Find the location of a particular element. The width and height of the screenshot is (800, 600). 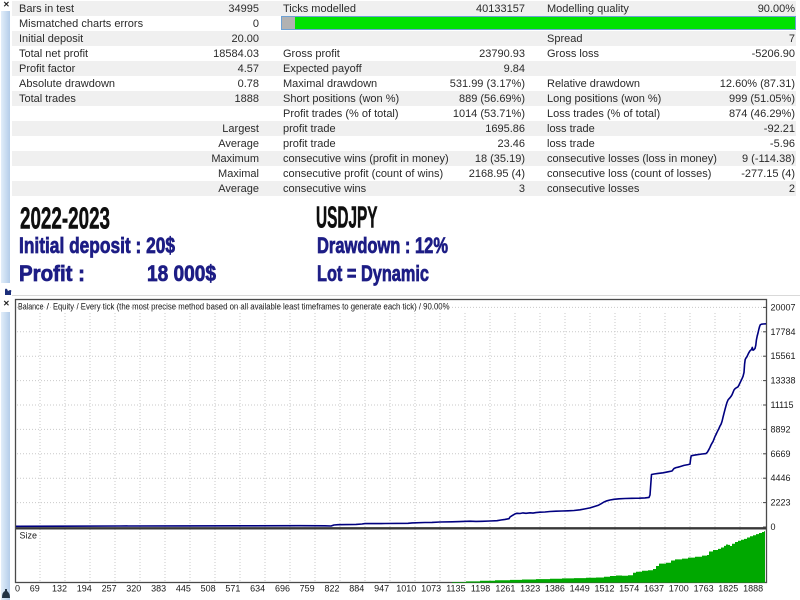

svg-text: 17784 is located at coordinates (783, 332).